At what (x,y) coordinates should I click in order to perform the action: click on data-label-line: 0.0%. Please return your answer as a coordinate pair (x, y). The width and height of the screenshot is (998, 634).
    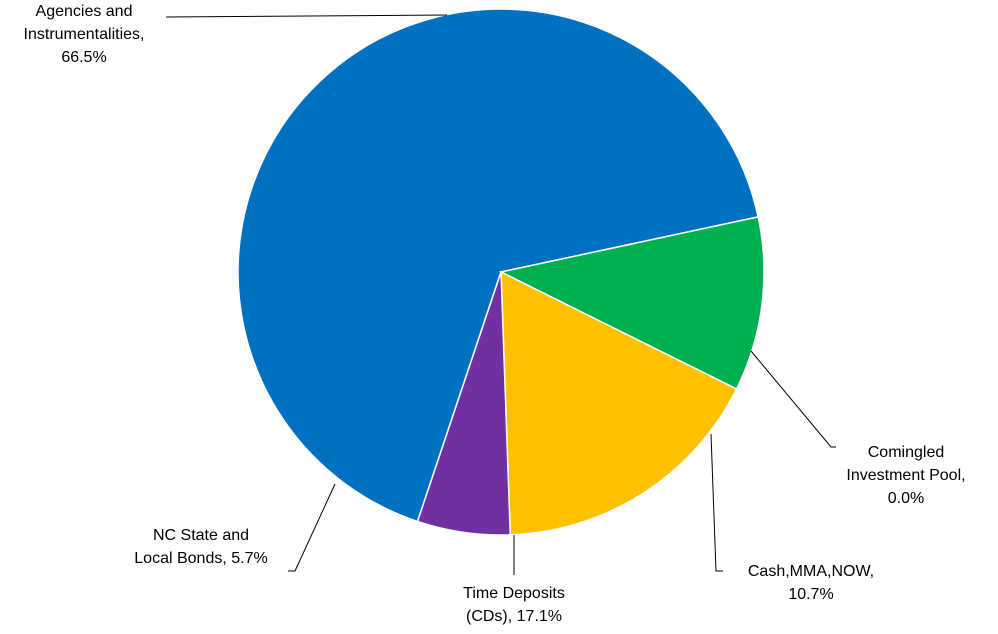
    Looking at the image, I should click on (906, 498).